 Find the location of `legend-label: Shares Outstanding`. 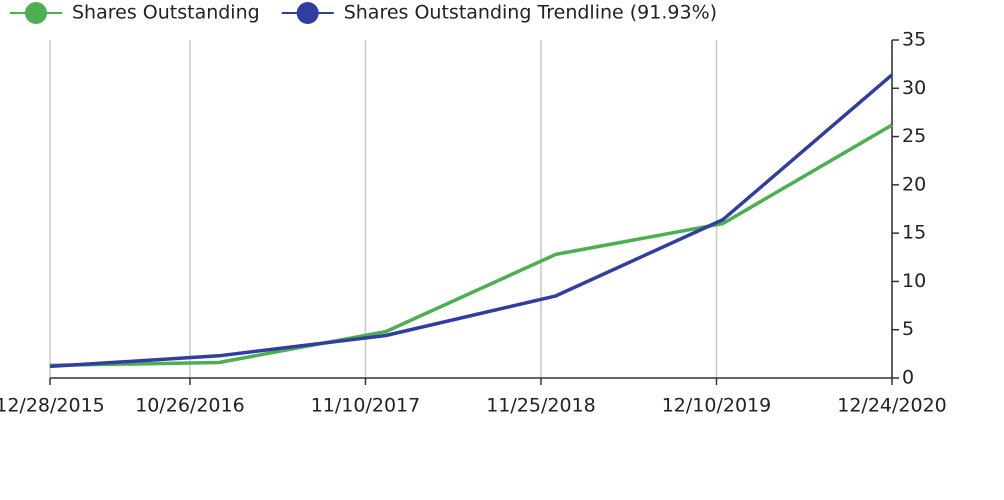

legend-label: Shares Outstanding is located at coordinates (166, 13).